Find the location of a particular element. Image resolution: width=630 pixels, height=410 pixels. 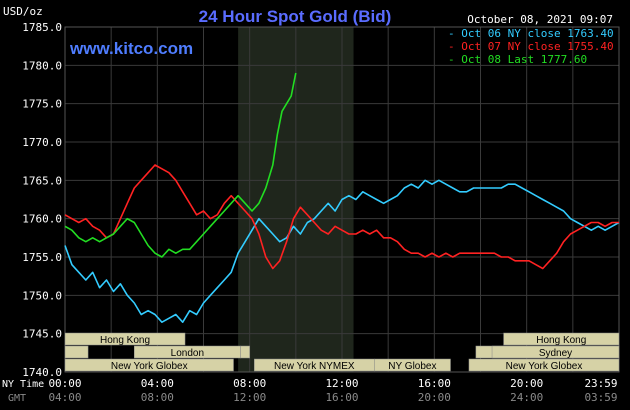

session-label: Sydney is located at coordinates (555, 353).